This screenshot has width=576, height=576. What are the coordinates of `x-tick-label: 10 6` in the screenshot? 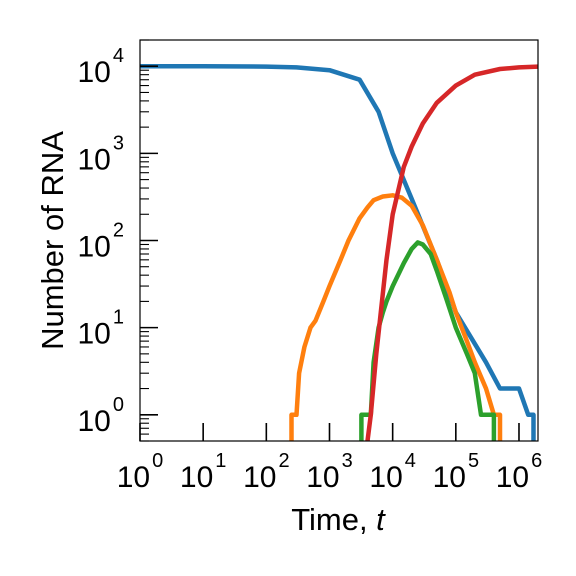 It's located at (519, 472).